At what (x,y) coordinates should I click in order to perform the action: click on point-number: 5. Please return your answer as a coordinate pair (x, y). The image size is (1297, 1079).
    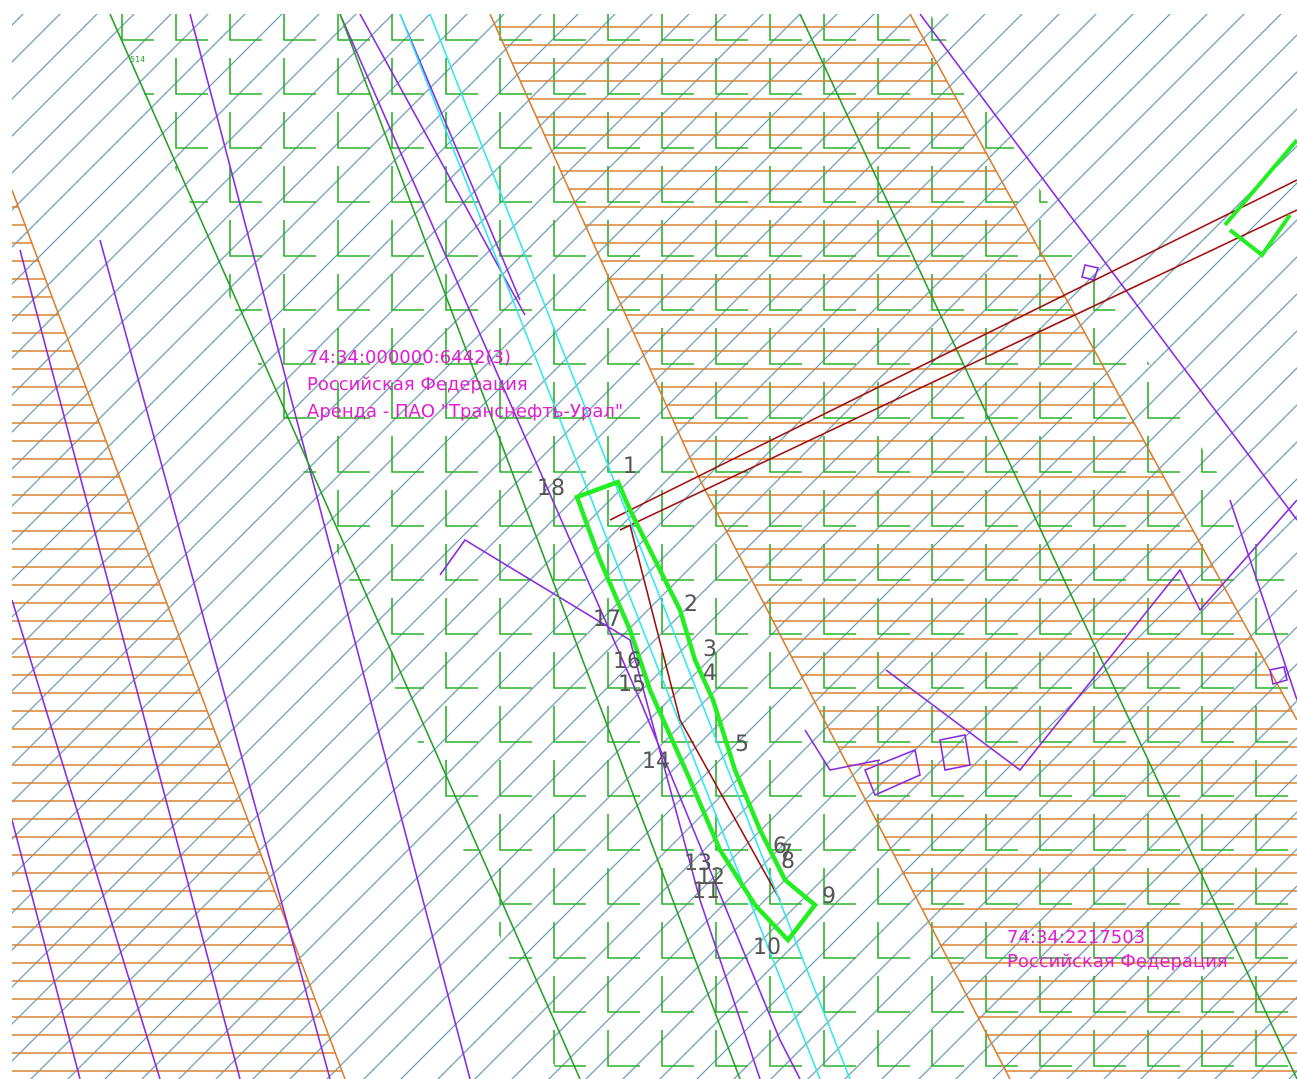
    Looking at the image, I should click on (742, 744).